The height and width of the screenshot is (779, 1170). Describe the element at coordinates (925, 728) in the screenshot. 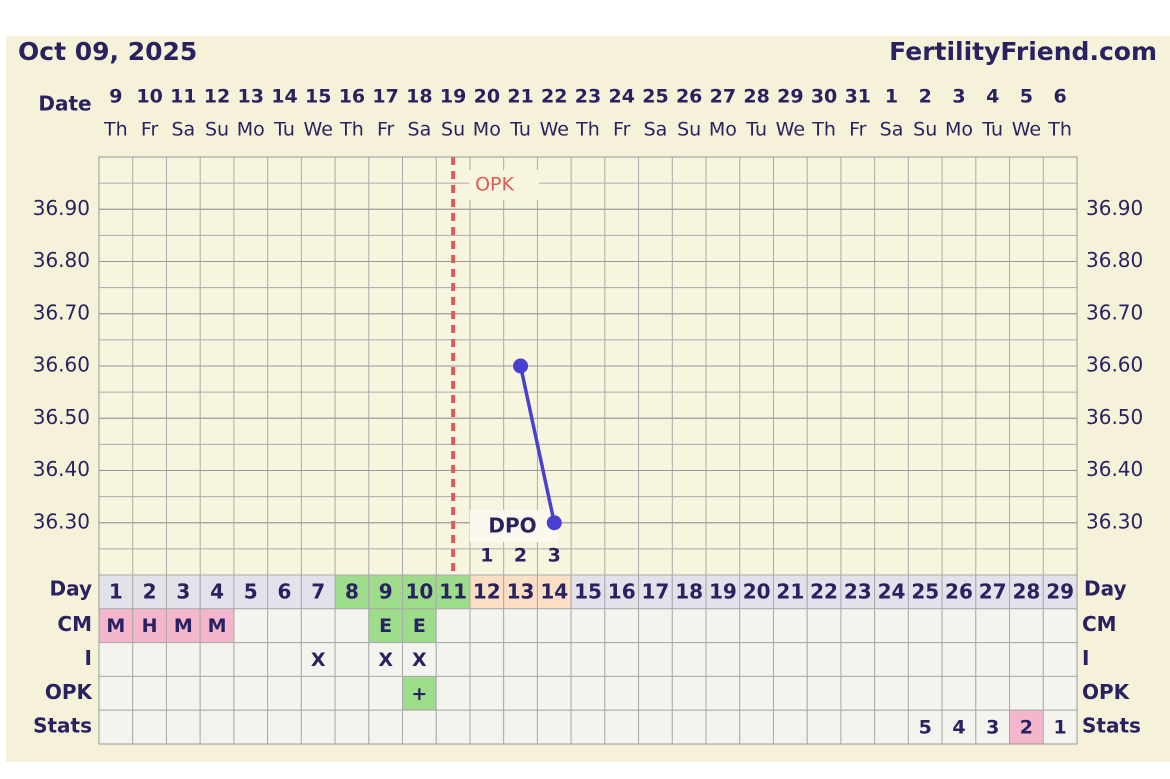

I see `cell-text: 5` at that location.